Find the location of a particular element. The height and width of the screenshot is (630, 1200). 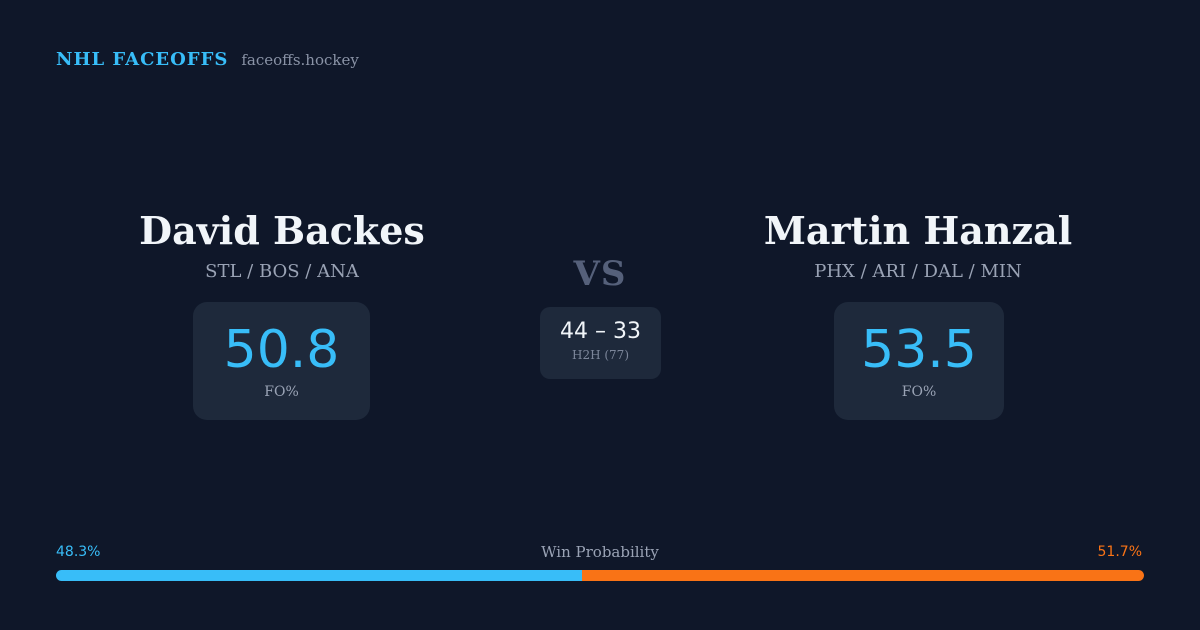

brand-site: faceoffs.hockey is located at coordinates (300, 60).